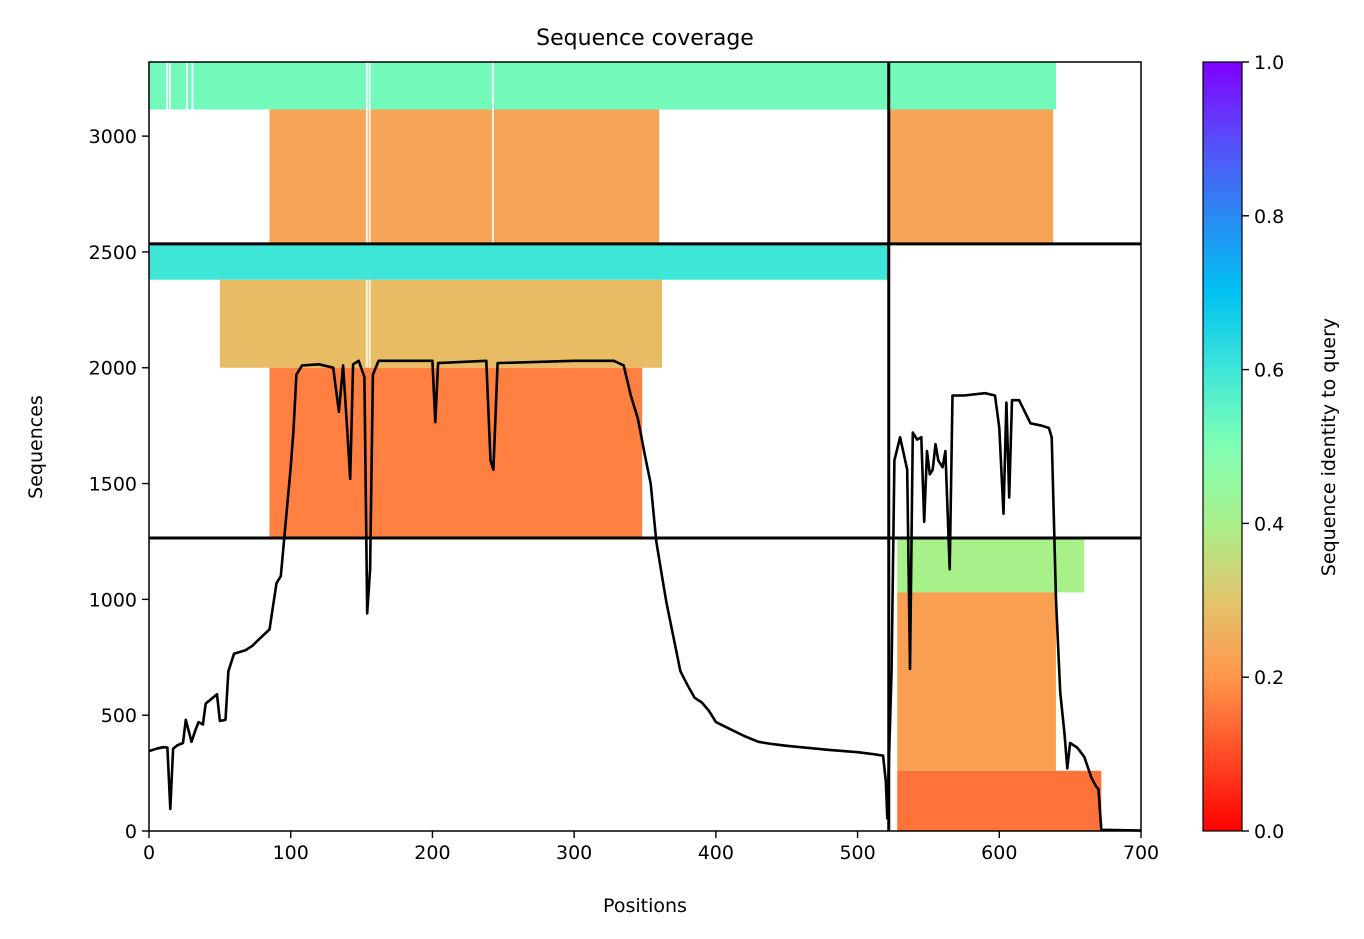  What do you see at coordinates (1269, 217) in the screenshot?
I see `colorbar-tick-label: 0.8` at bounding box center [1269, 217].